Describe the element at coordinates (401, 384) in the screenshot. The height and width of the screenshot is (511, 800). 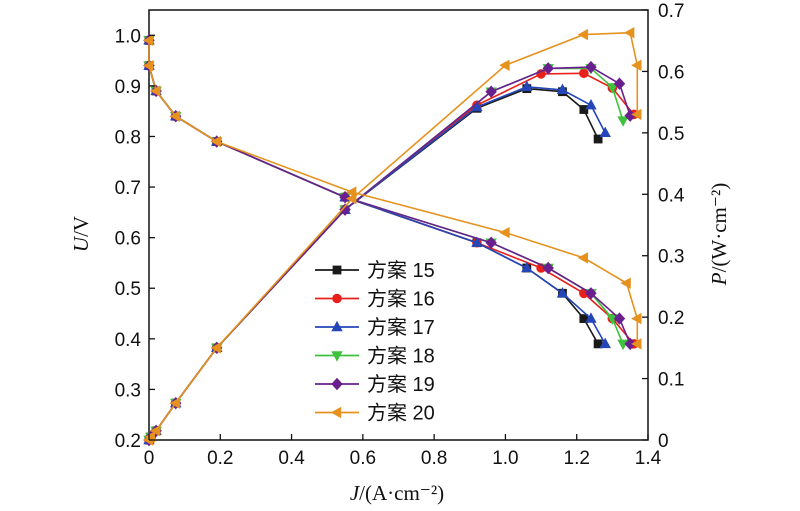
I see `legend-label: 方案 19` at that location.